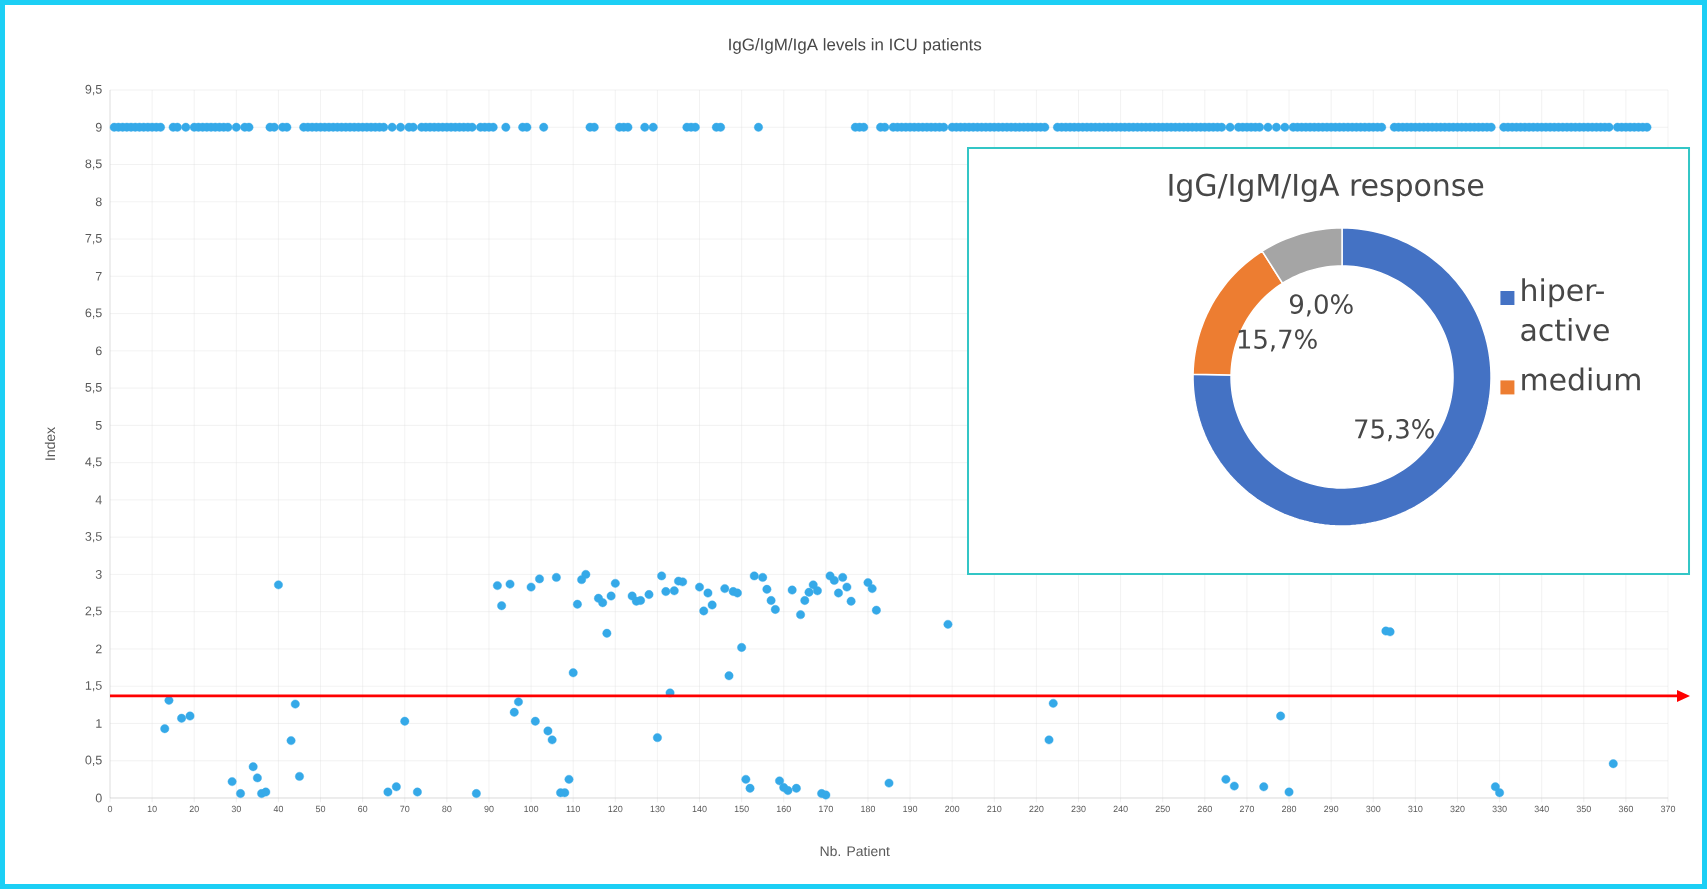 This screenshot has height=889, width=1707. Describe the element at coordinates (98, 425) in the screenshot. I see `y-tick-label: 5` at that location.